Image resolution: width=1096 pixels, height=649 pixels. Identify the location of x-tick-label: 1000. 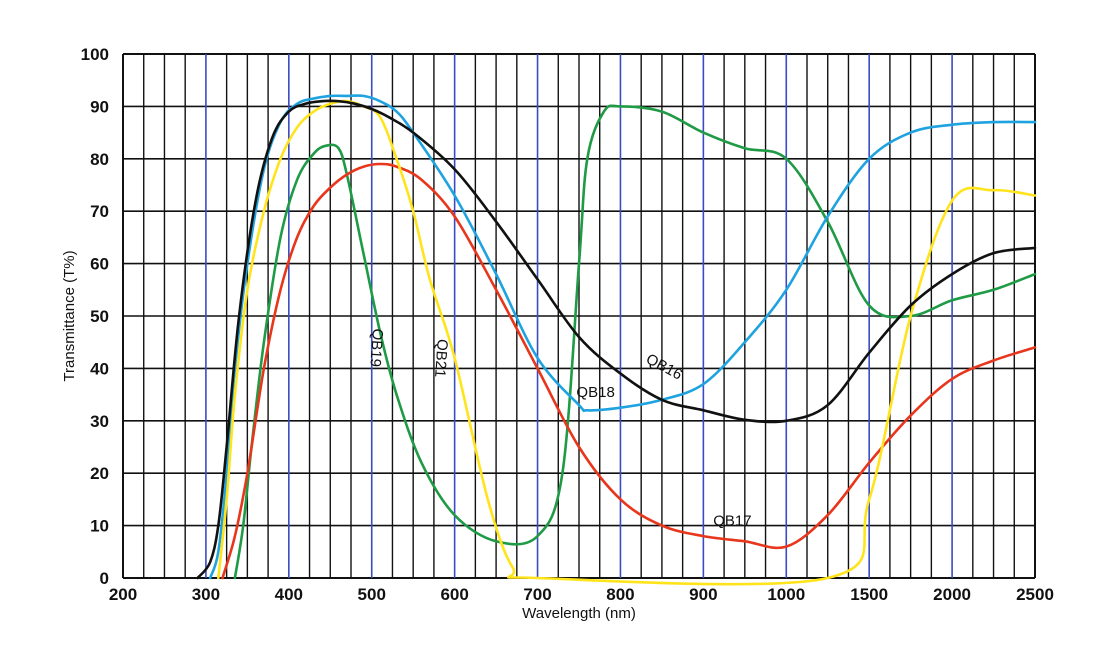
(786, 594).